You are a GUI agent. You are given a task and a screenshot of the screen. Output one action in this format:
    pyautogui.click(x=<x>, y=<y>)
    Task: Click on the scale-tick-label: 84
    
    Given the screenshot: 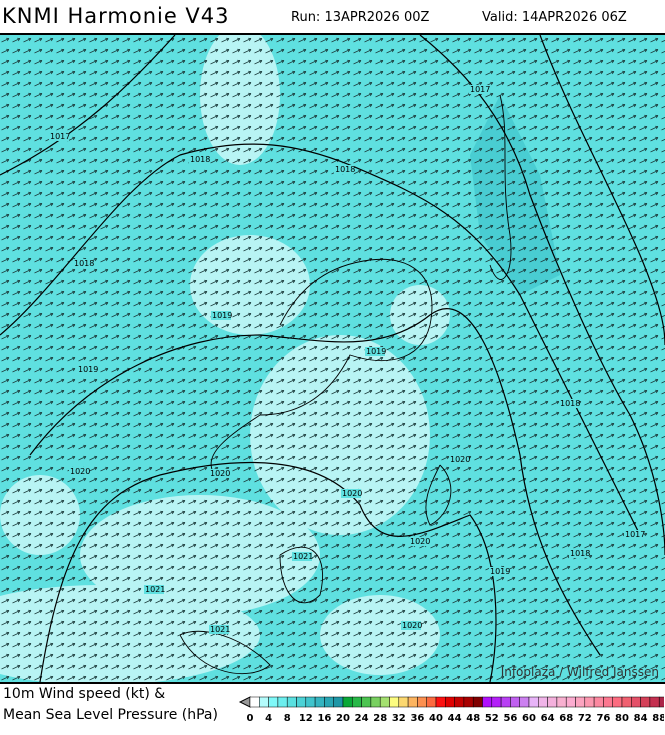 What is the action you would take?
    pyautogui.click(x=641, y=718)
    